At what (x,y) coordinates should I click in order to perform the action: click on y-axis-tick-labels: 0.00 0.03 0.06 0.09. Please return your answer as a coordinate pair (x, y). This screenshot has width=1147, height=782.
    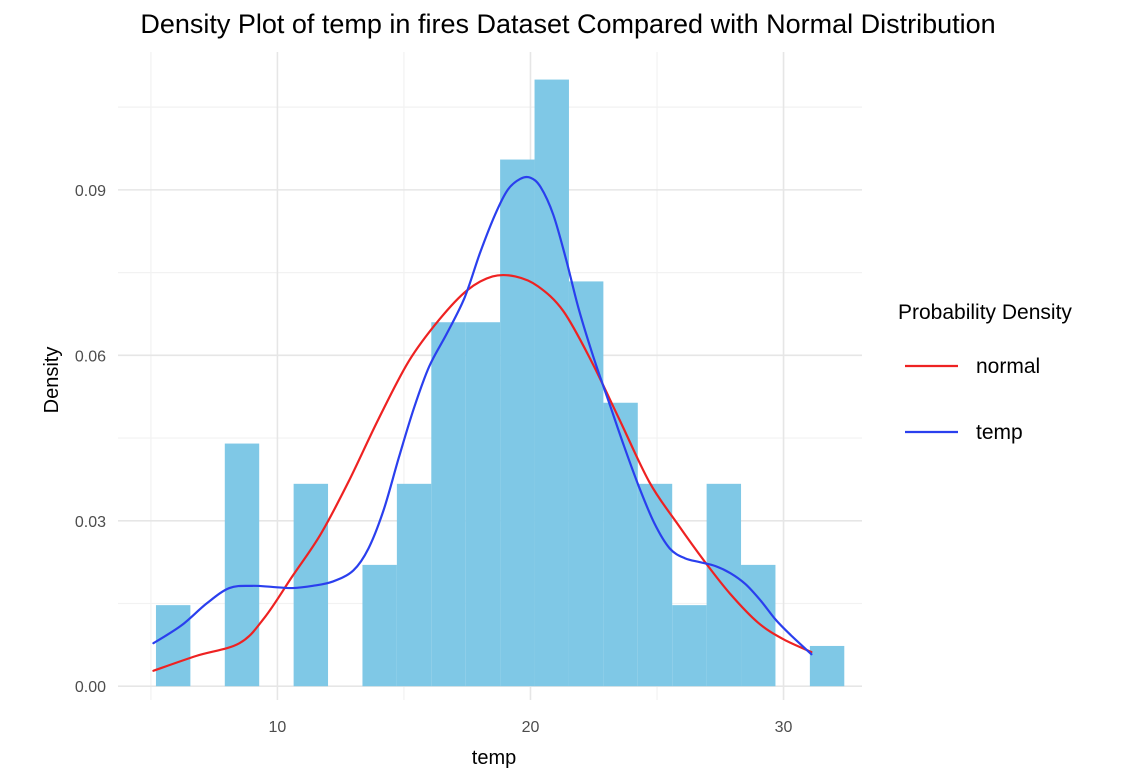
    Looking at the image, I should click on (90, 439).